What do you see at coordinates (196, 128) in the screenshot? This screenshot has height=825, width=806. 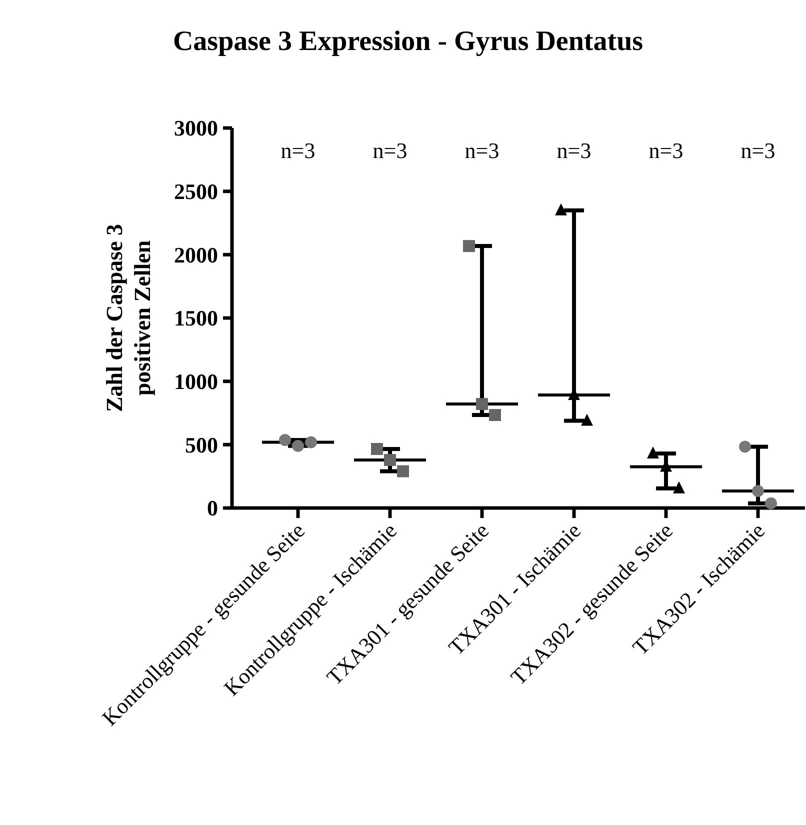 I see `y-tick-label: 3000` at bounding box center [196, 128].